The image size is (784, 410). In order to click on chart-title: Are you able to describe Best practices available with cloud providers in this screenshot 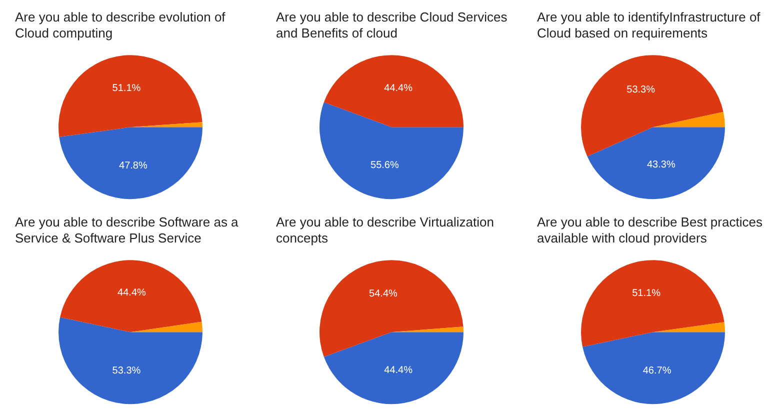, I will do `click(651, 230)`.